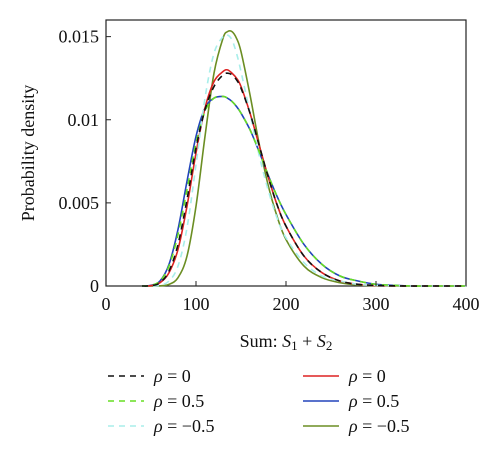  Describe the element at coordinates (367, 376) in the screenshot. I see `legend-label-3: ρ = 0` at that location.